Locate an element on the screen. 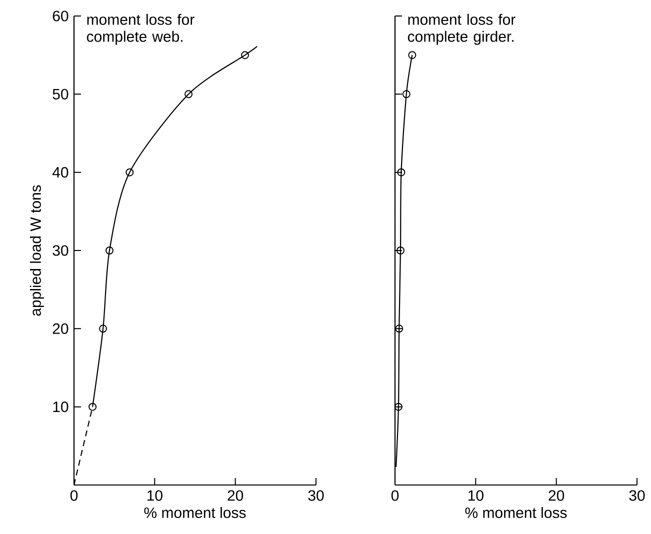 This screenshot has width=651, height=534. annotation: moment loss for complete girder. is located at coordinates (462, 29).